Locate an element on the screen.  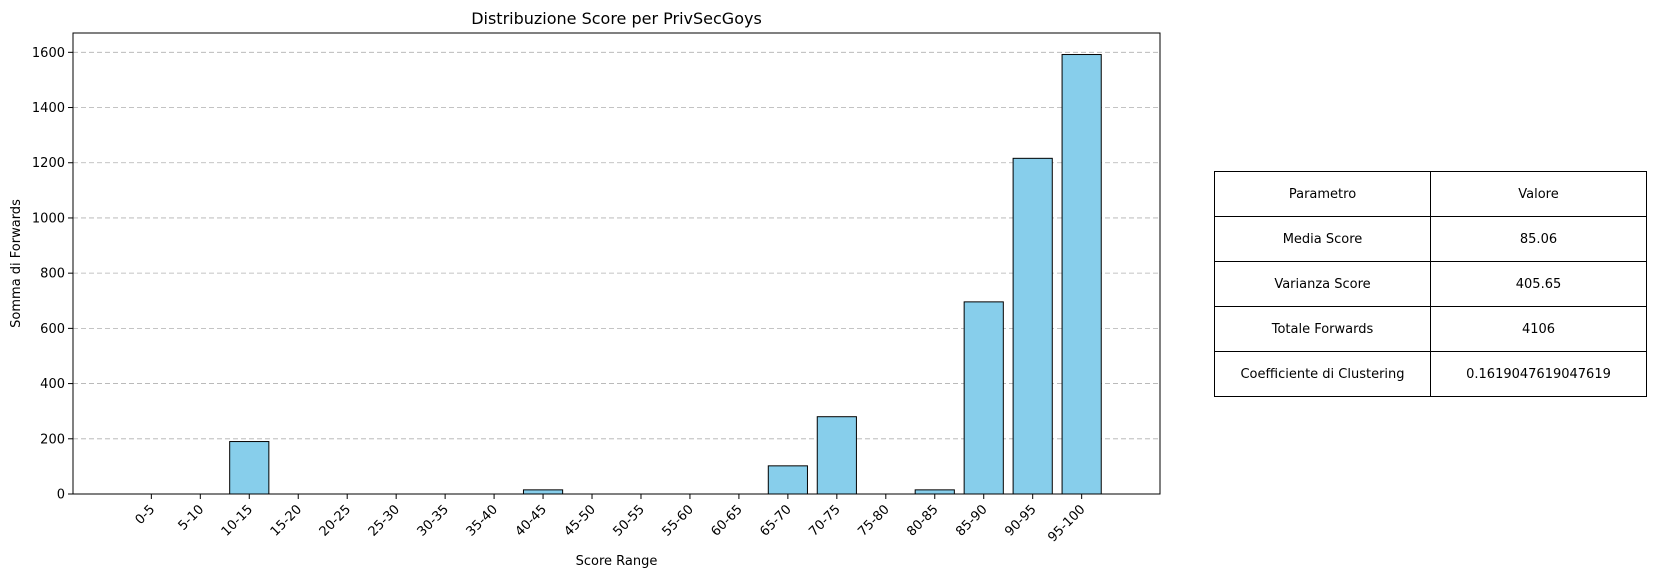
table-cell-parameter: Media Score is located at coordinates (1322, 239).